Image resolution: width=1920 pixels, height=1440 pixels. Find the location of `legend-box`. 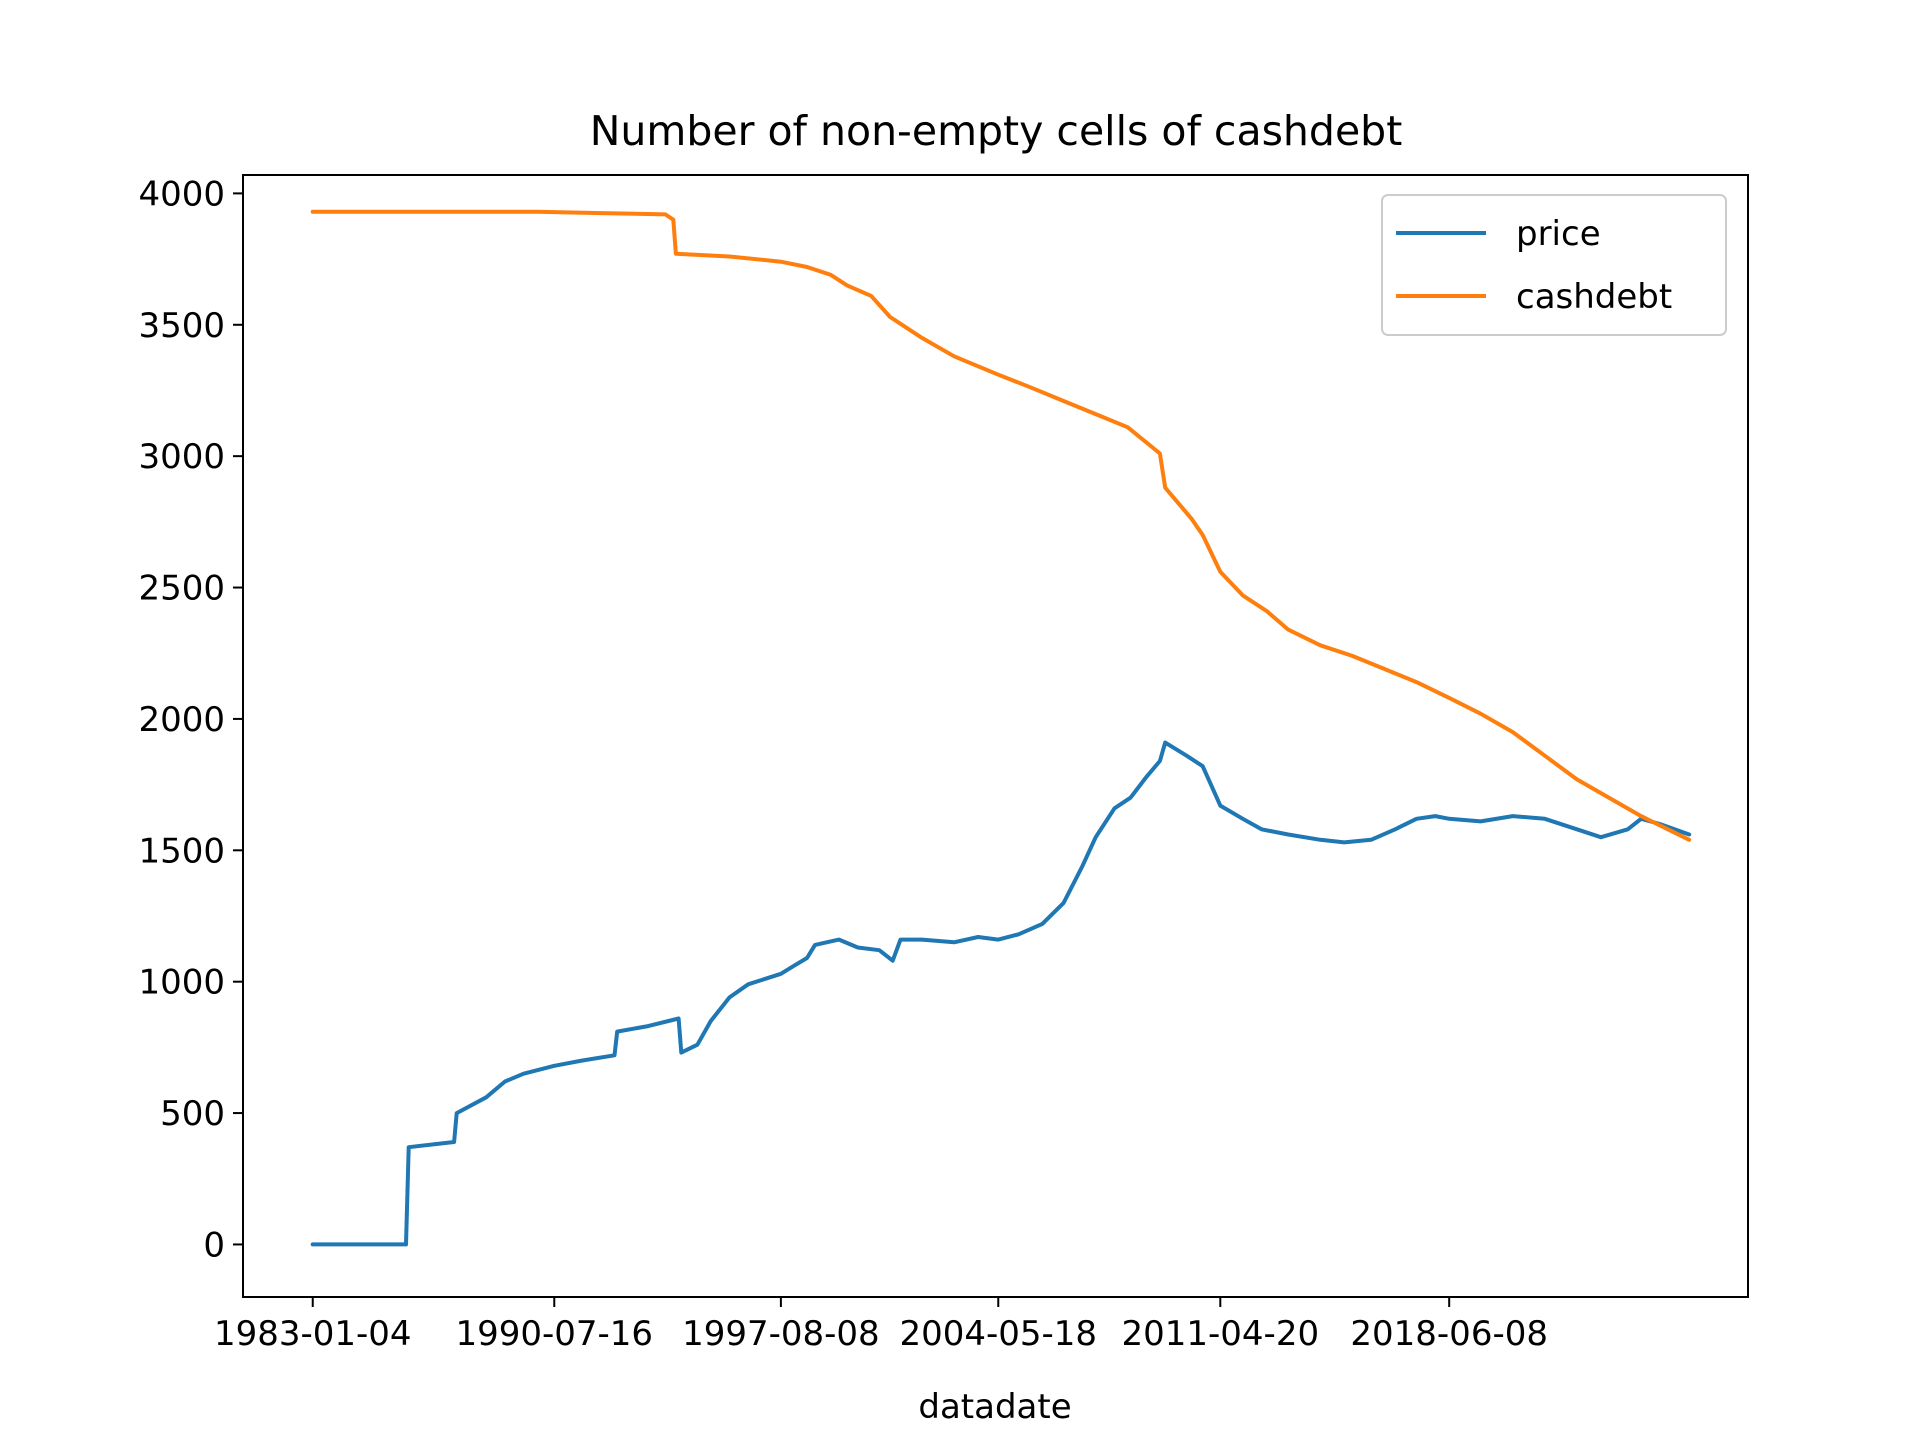

legend-box is located at coordinates (1554, 265).